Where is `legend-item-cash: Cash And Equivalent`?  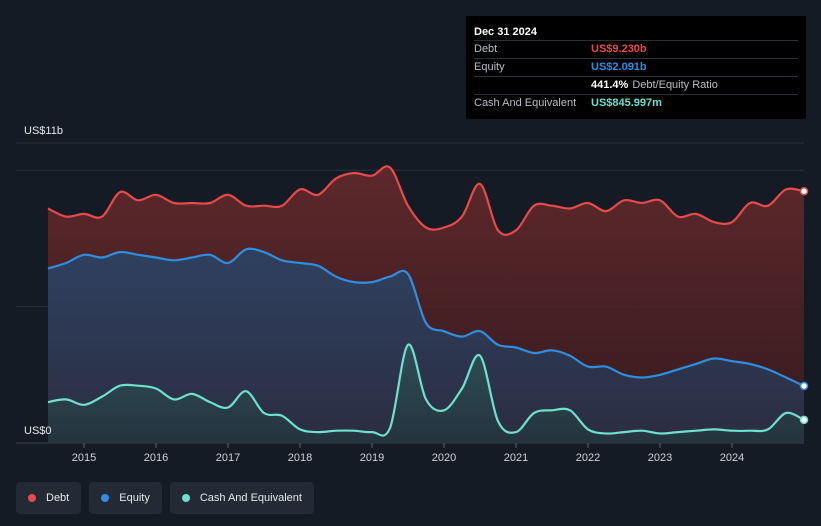
legend-item-cash: Cash And Equivalent is located at coordinates (241, 498).